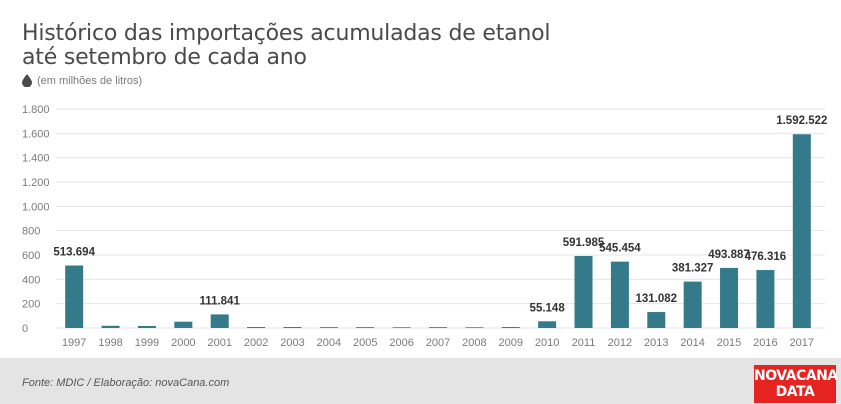 The height and width of the screenshot is (404, 841). I want to click on y-tick-label: 1.000, so click(36, 207).